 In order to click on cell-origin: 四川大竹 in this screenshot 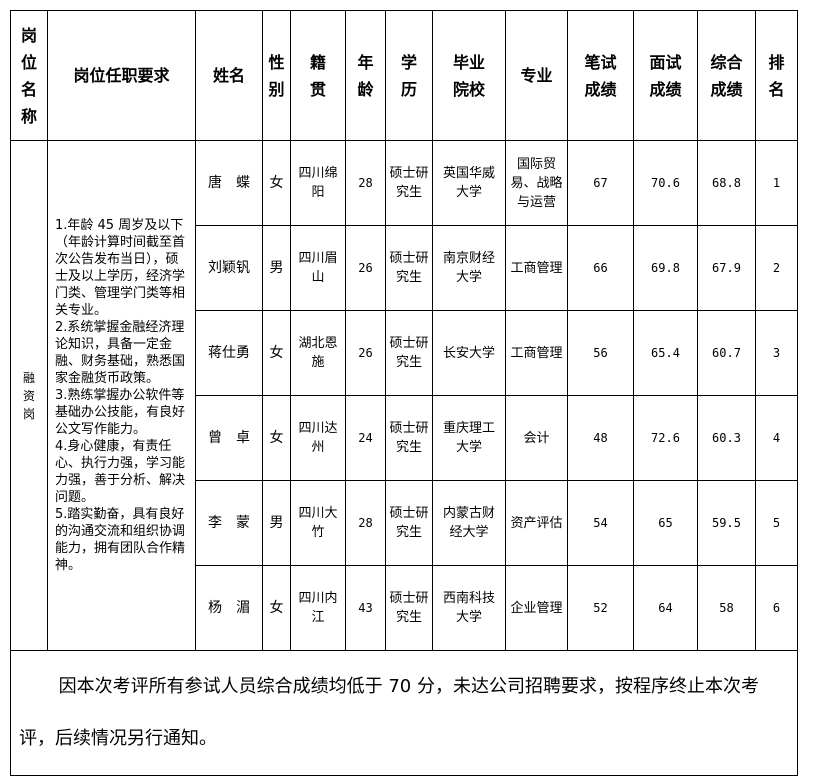, I will do `click(318, 523)`.